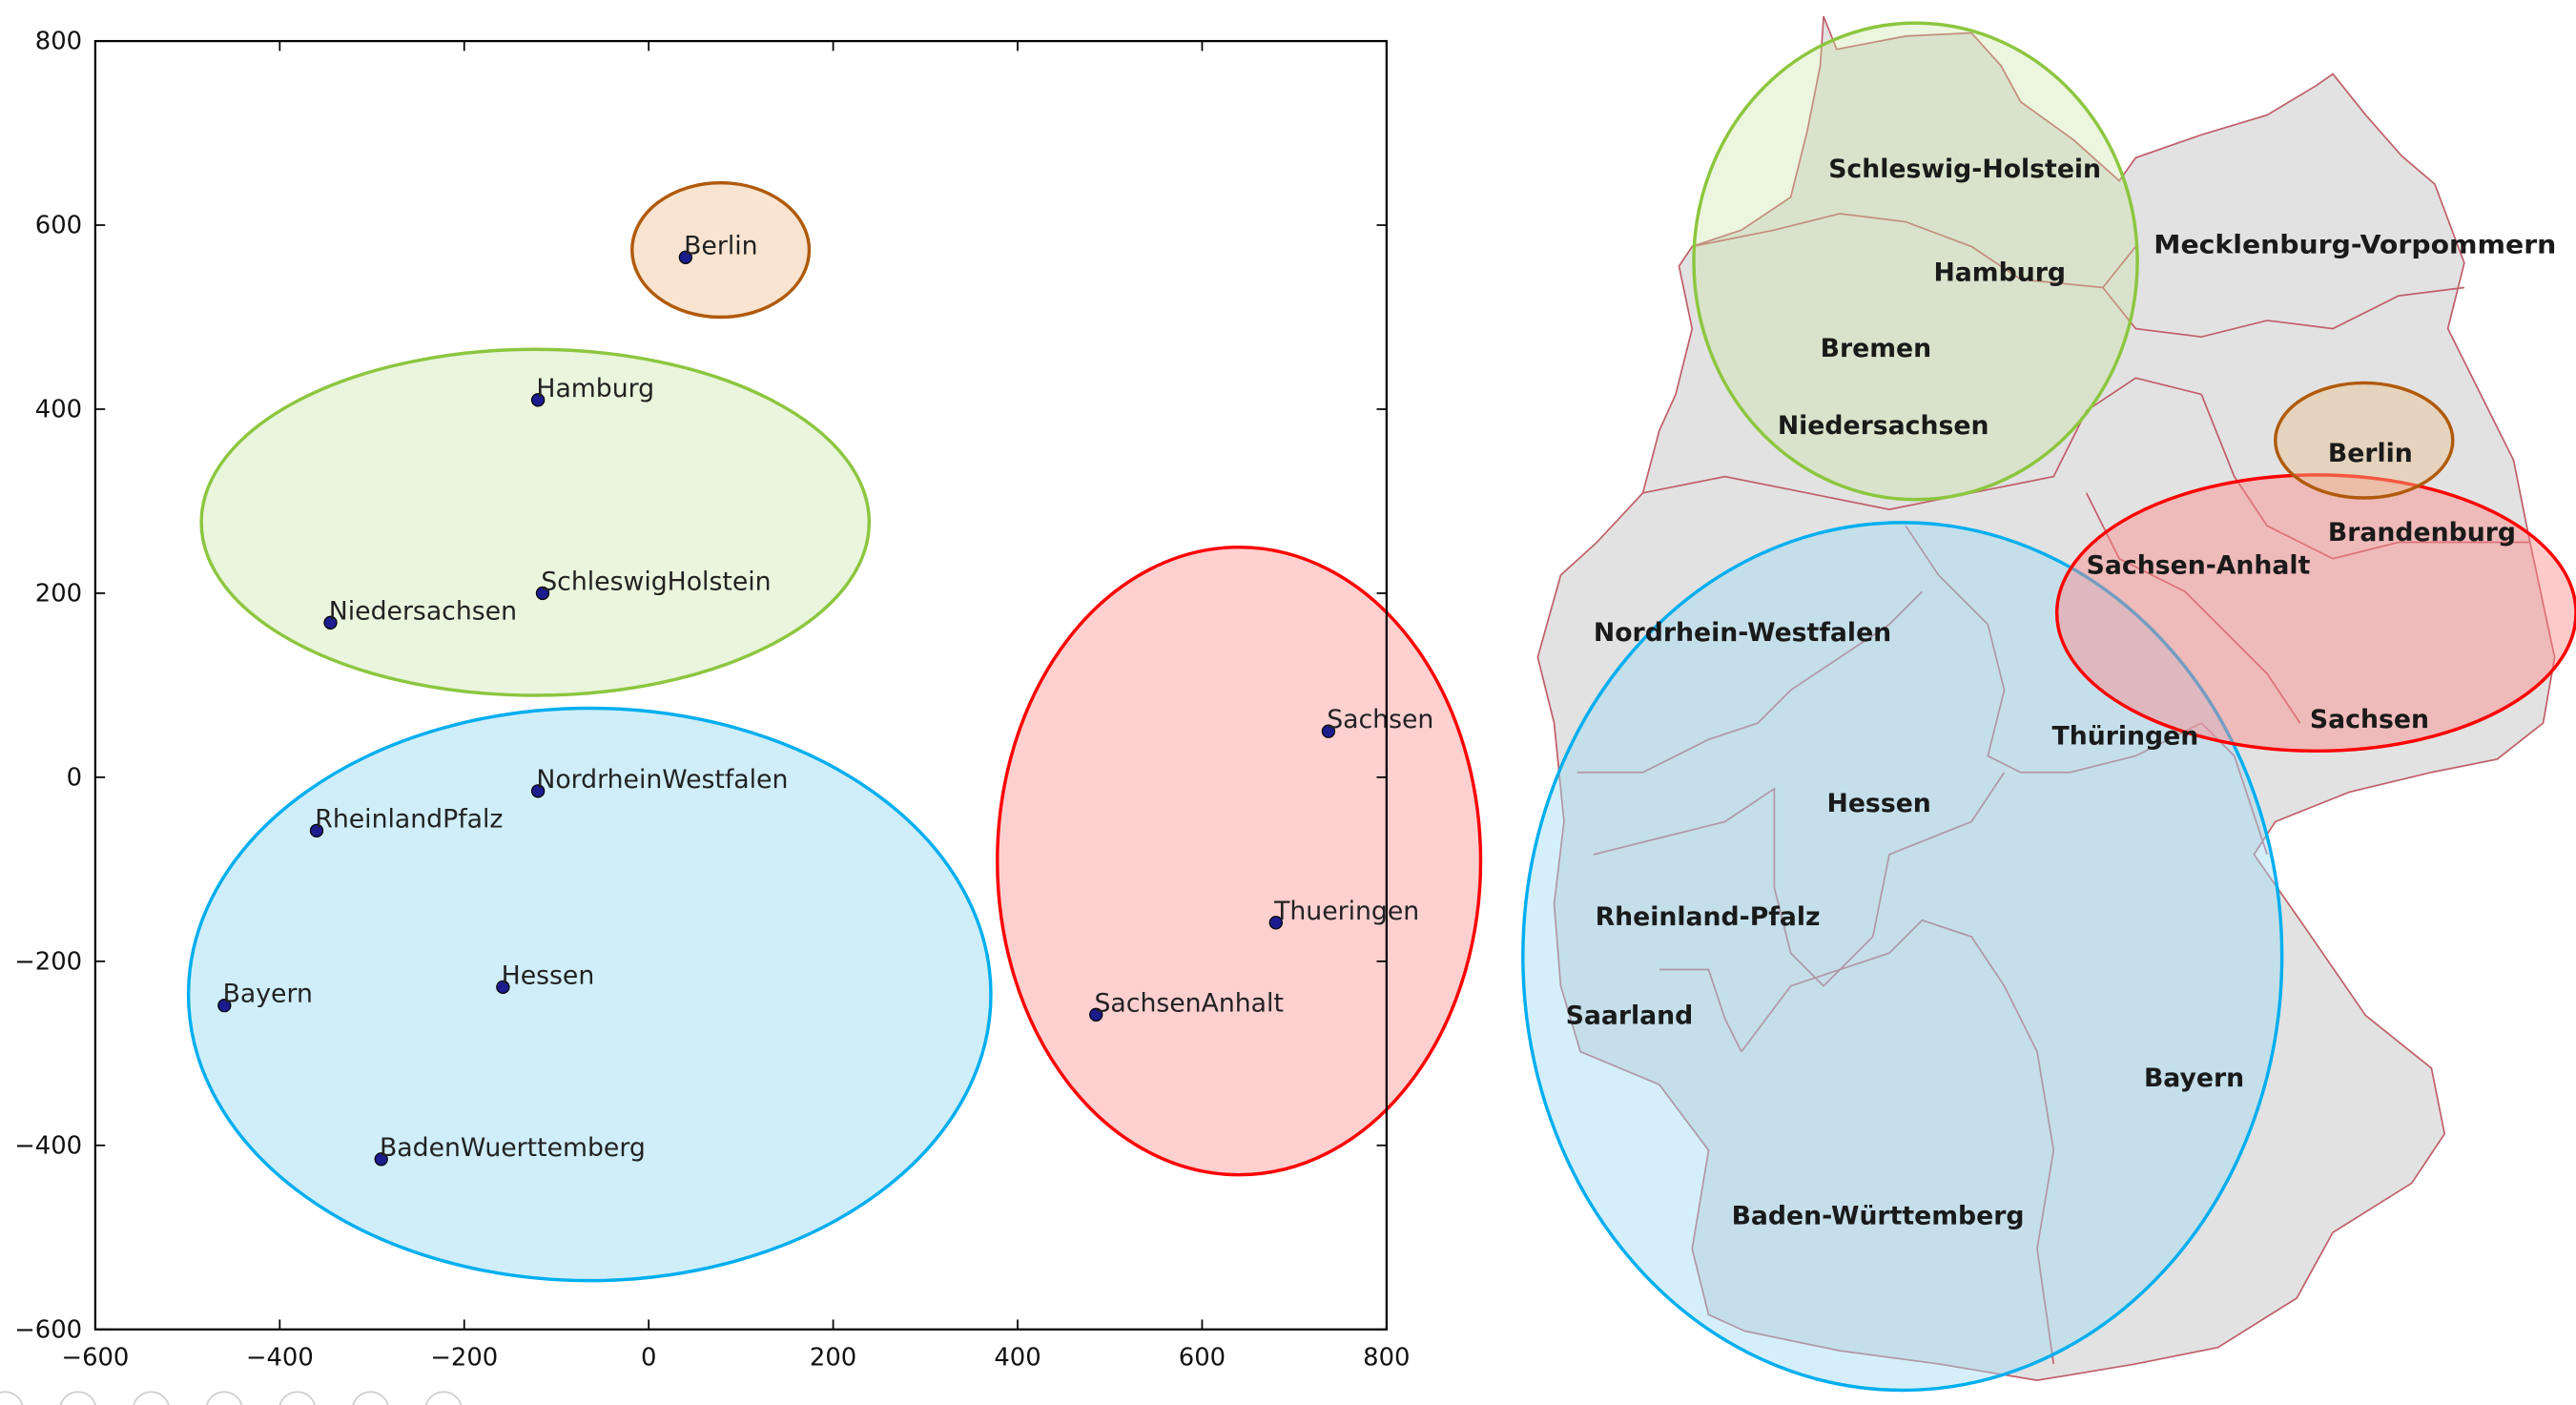 This screenshot has height=1405, width=2576. Describe the element at coordinates (2422, 533) in the screenshot. I see `map-label-brandenburg: Brandenburg` at that location.